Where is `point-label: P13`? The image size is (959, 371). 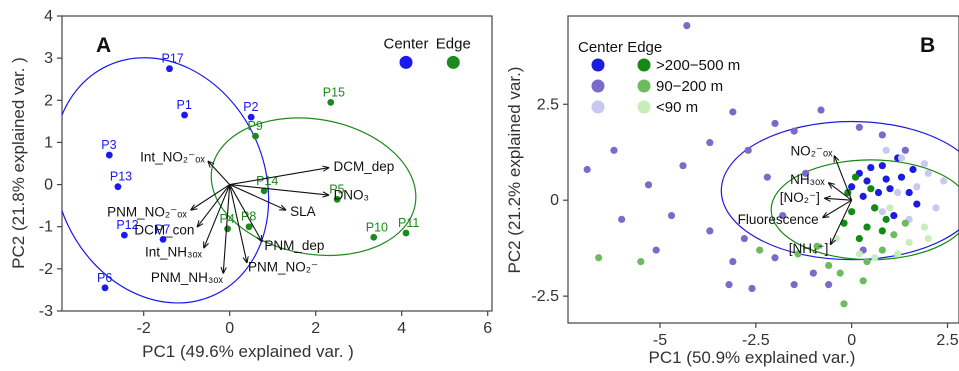 point-label: P13 is located at coordinates (121, 177).